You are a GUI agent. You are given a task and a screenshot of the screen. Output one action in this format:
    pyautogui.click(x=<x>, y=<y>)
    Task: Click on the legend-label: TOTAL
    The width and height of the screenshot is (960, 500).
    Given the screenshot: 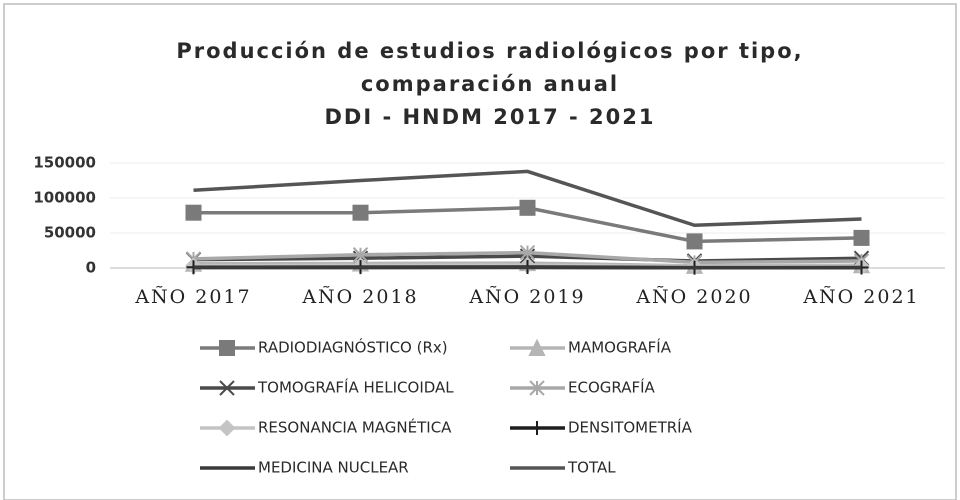 What is the action you would take?
    pyautogui.click(x=591, y=468)
    